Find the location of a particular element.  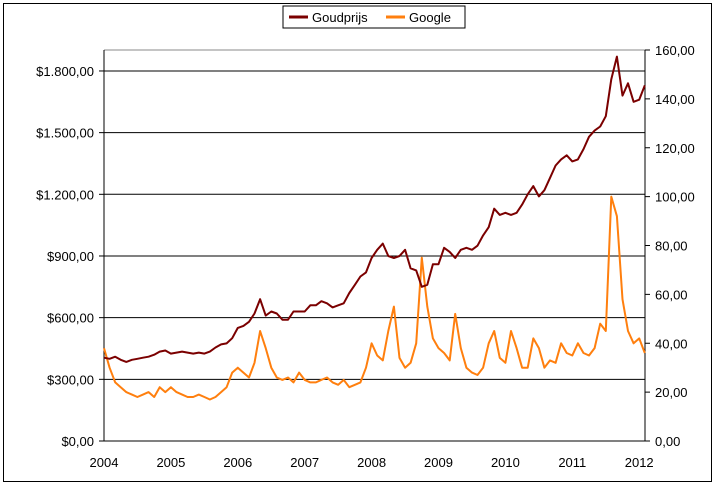

x-tick-label: 2011 is located at coordinates (572, 462).